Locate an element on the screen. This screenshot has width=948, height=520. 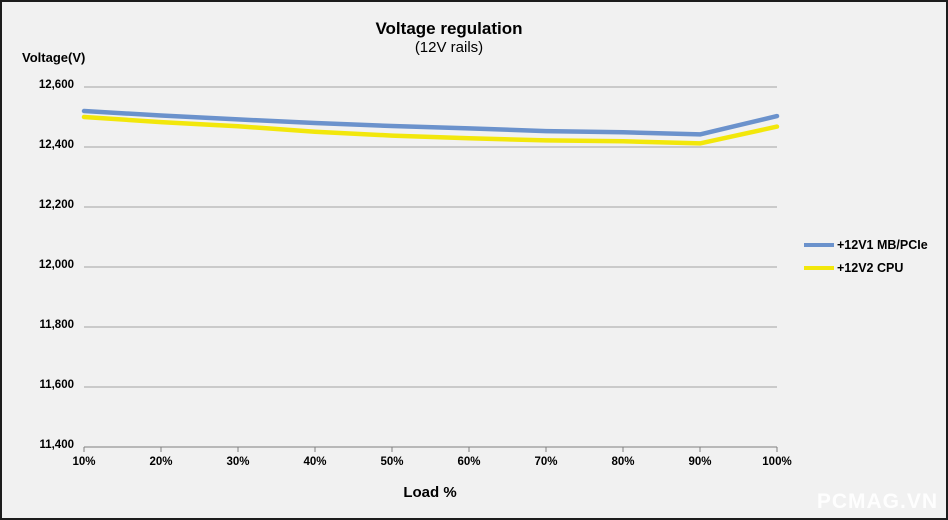
y-tick-label: 12,200 is located at coordinates (56, 205).